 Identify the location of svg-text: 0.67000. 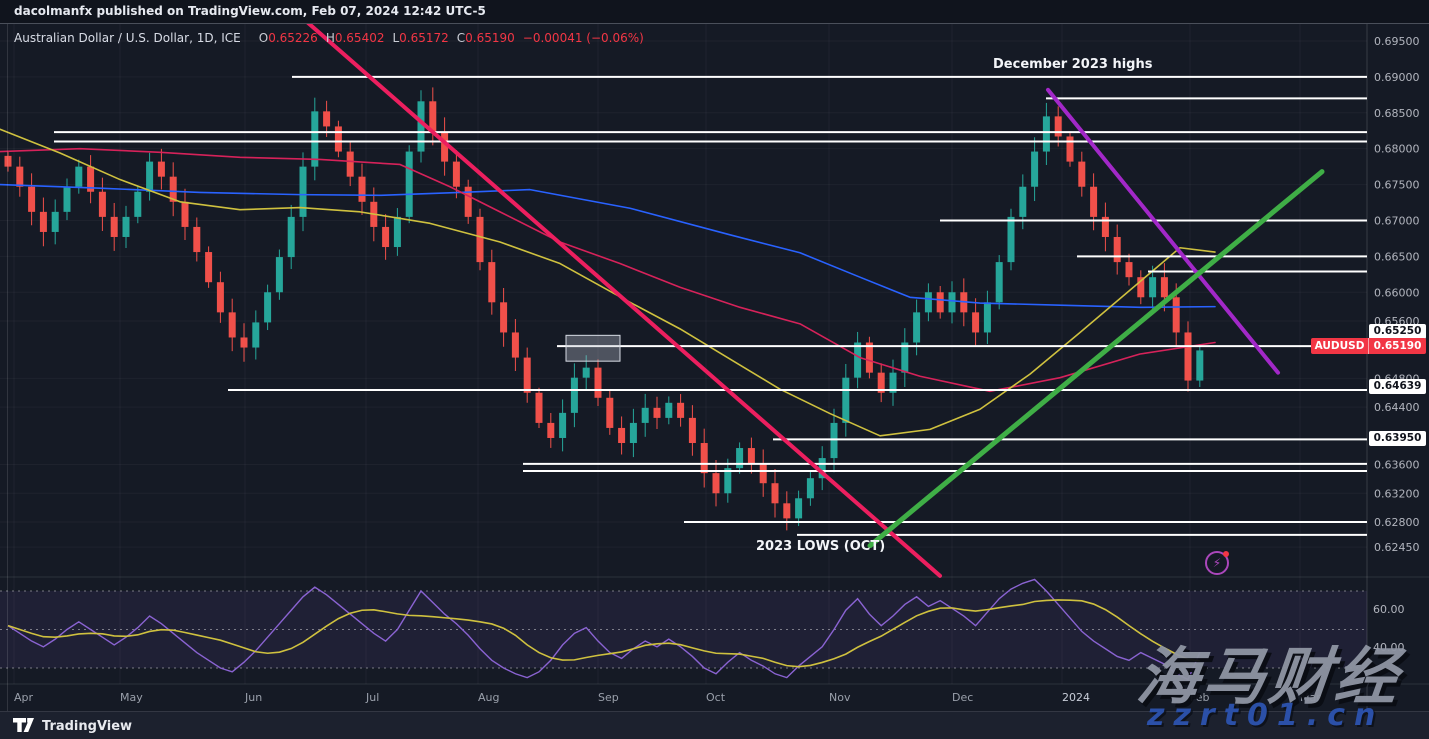
(1397, 220).